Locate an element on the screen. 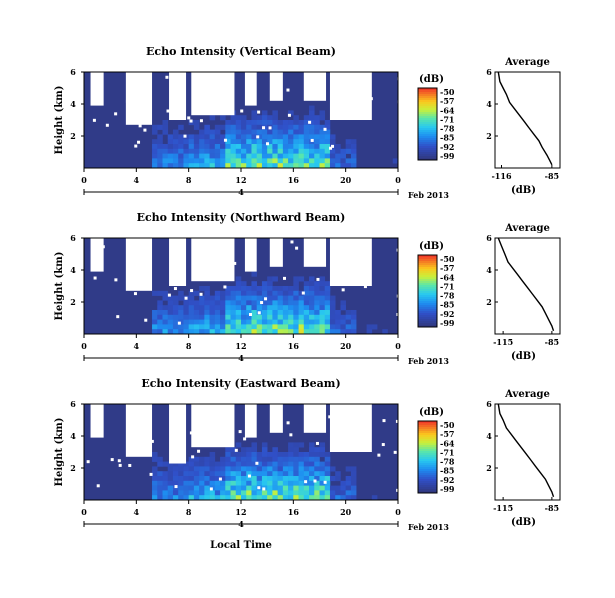 The width and height of the screenshot is (615, 598). colorbar-tick-label: -50 is located at coordinates (447, 92).